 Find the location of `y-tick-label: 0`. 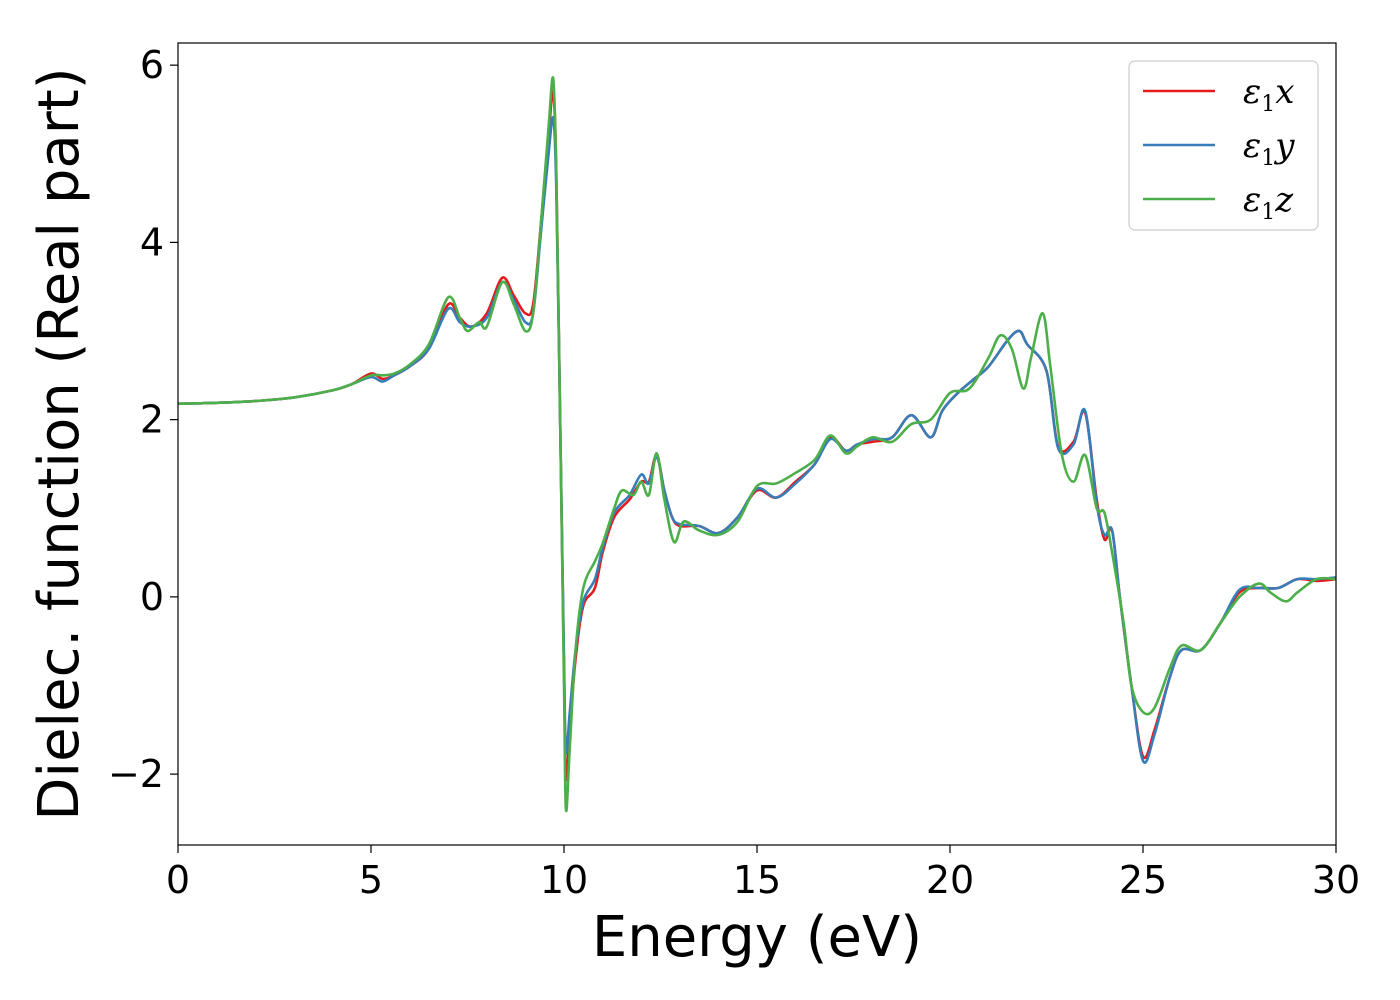

y-tick-label: 0 is located at coordinates (152, 597).